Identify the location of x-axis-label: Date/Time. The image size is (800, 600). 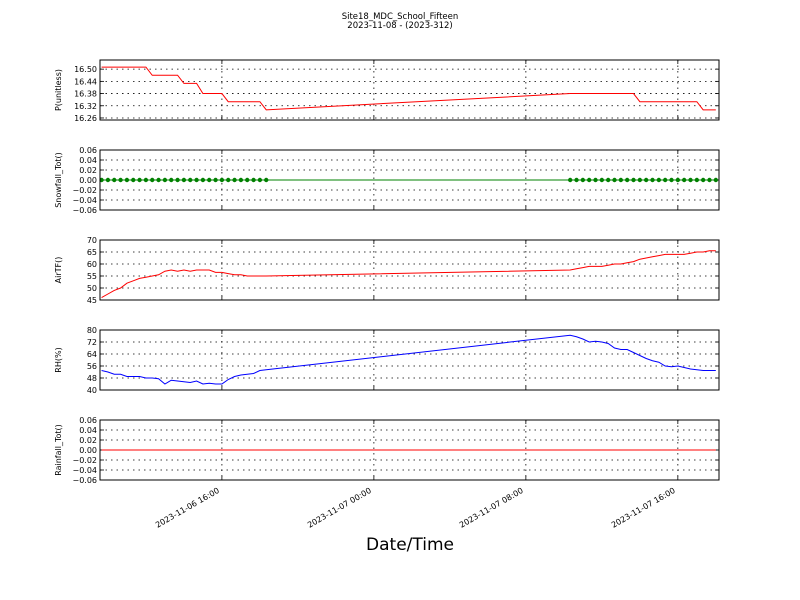
(410, 545).